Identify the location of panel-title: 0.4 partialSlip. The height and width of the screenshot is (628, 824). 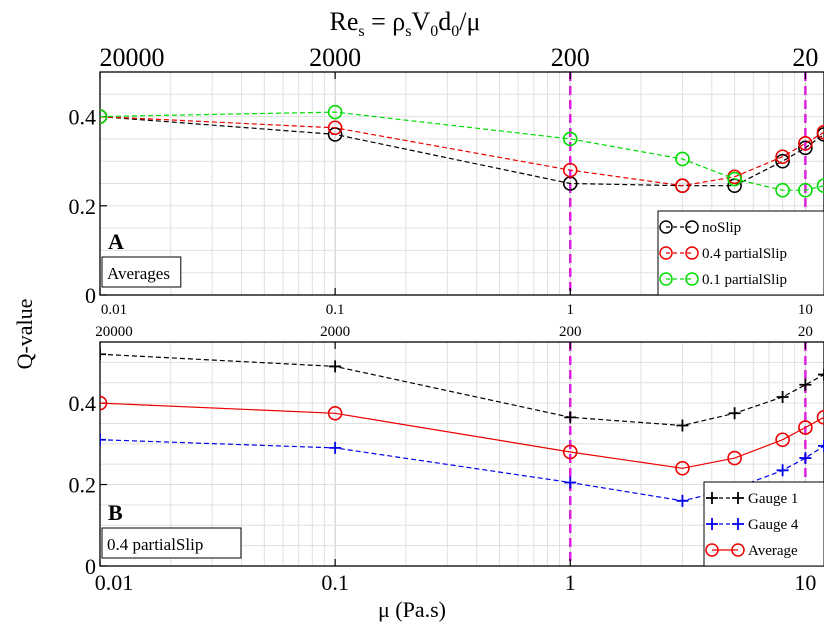
(155, 544).